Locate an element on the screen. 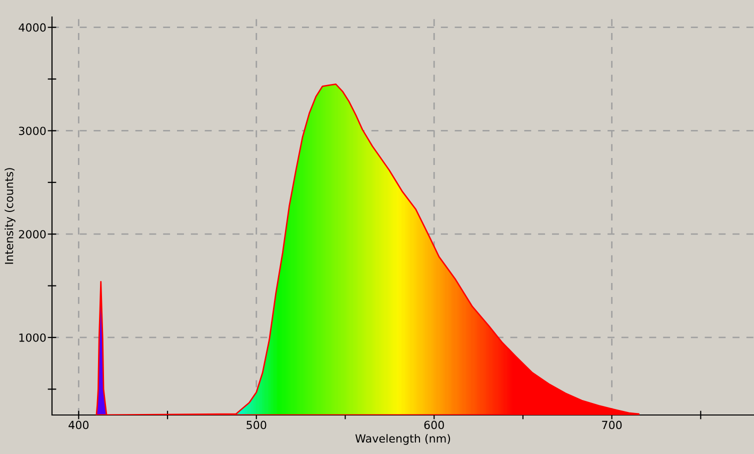 This screenshot has width=754, height=454. y-tick-label: 1000 is located at coordinates (32, 337).